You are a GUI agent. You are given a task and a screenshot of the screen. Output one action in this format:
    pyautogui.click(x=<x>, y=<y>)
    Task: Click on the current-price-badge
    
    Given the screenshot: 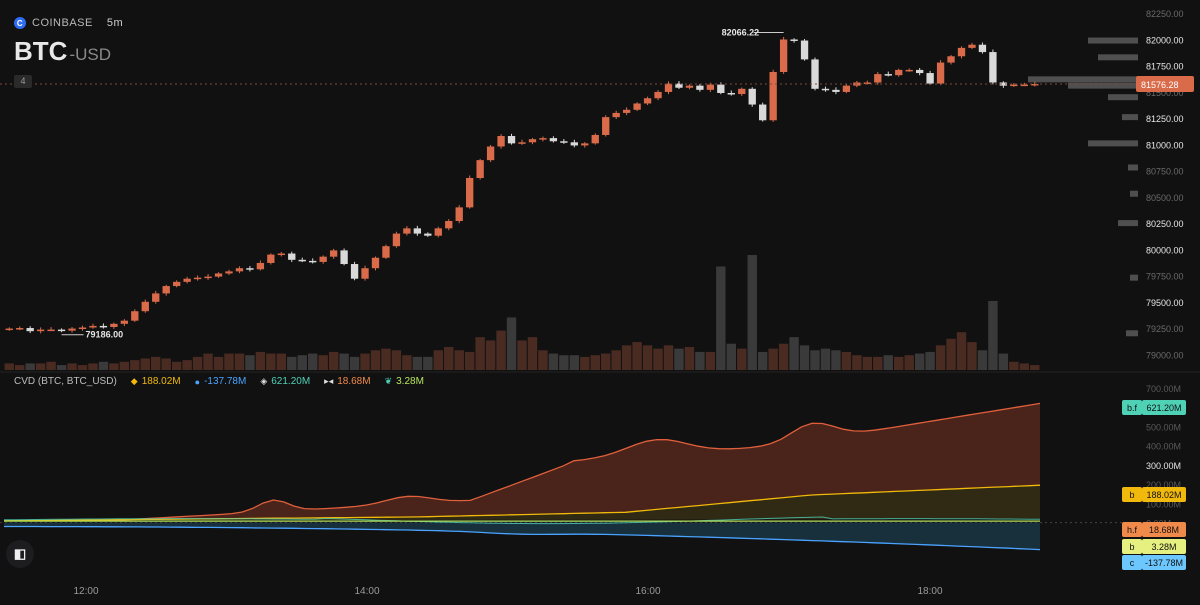 What is the action you would take?
    pyautogui.click(x=1165, y=83)
    